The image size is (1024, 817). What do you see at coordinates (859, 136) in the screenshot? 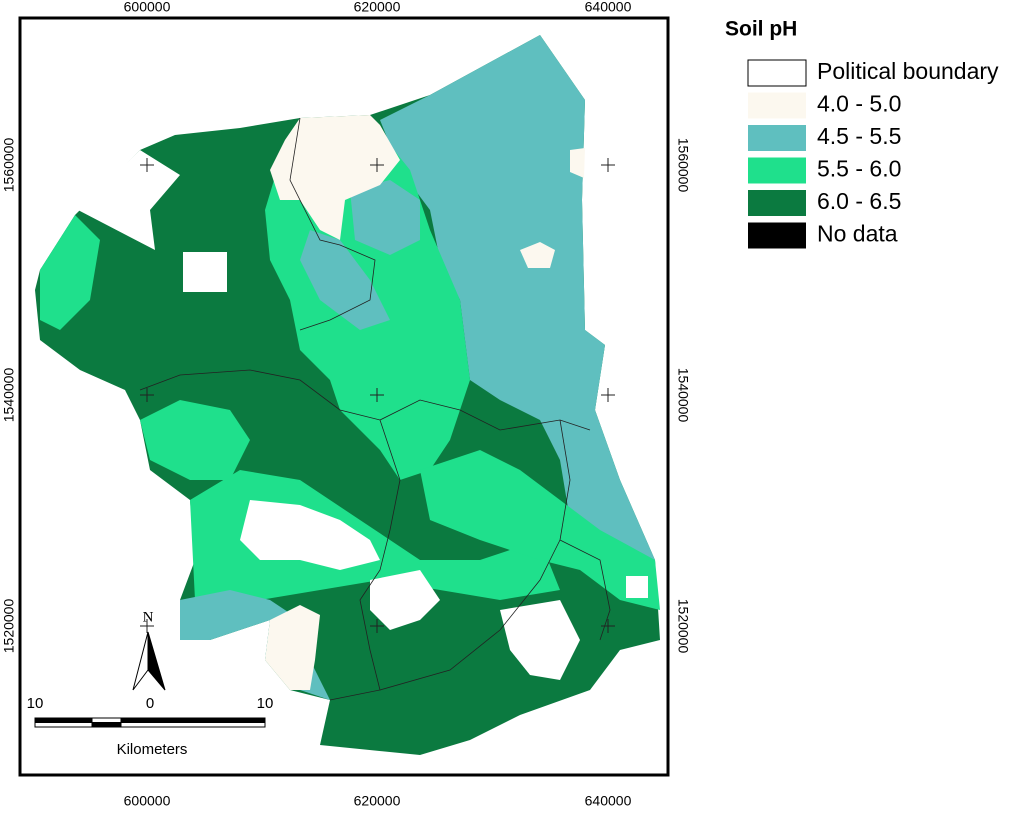
I see `legend-label: 4.5 - 5.5` at bounding box center [859, 136].